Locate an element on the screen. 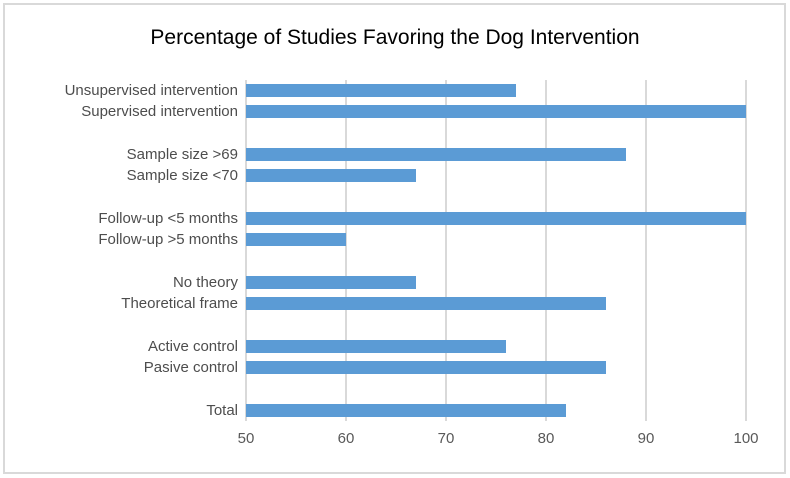 Image resolution: width=790 pixels, height=478 pixels. x-tick-label: 70 is located at coordinates (446, 438).